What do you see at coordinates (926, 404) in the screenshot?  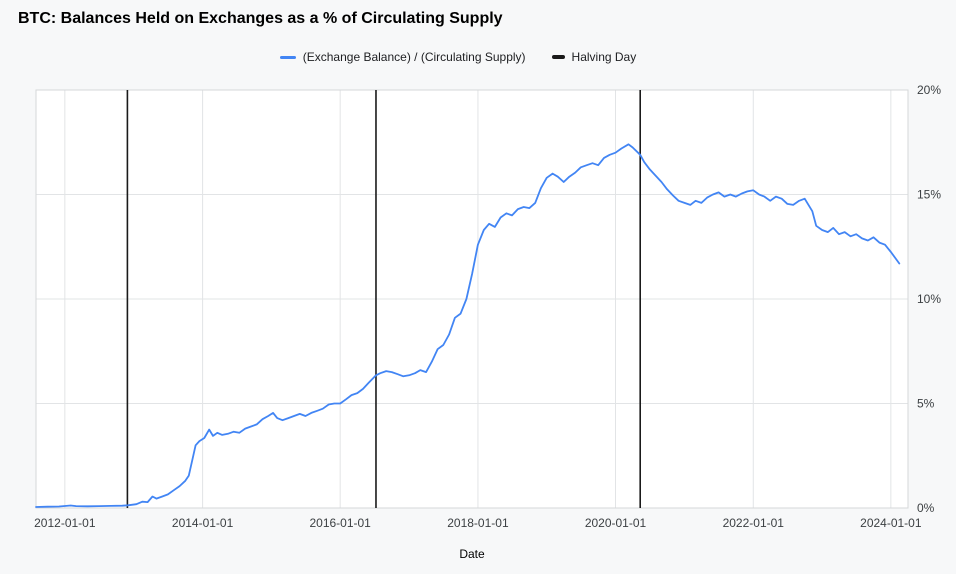 I see `y-tick-label: 5%` at bounding box center [926, 404].